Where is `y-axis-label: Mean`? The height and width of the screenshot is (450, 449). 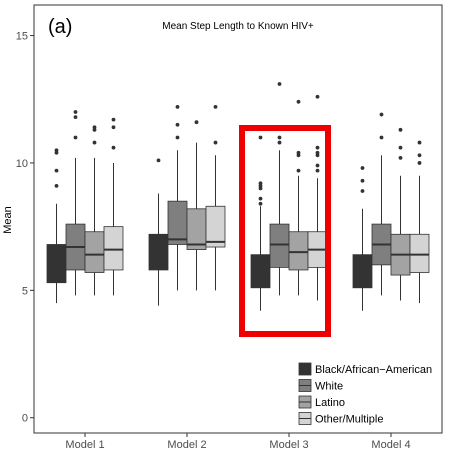 y-axis-label: Mean is located at coordinates (8, 220).